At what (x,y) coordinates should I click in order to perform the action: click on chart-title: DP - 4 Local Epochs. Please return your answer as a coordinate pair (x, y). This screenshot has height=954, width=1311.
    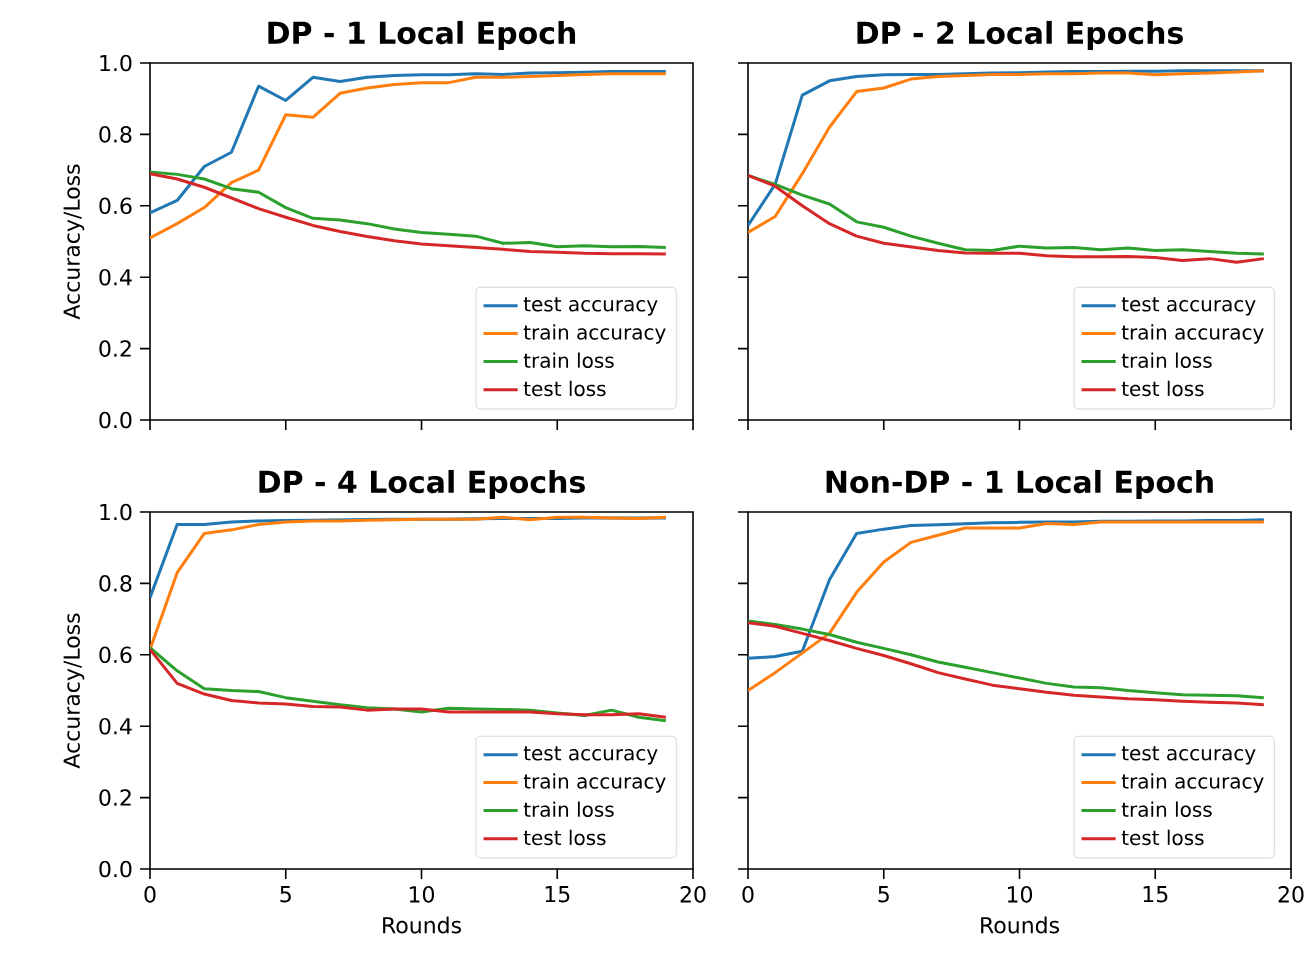
    Looking at the image, I should click on (422, 484).